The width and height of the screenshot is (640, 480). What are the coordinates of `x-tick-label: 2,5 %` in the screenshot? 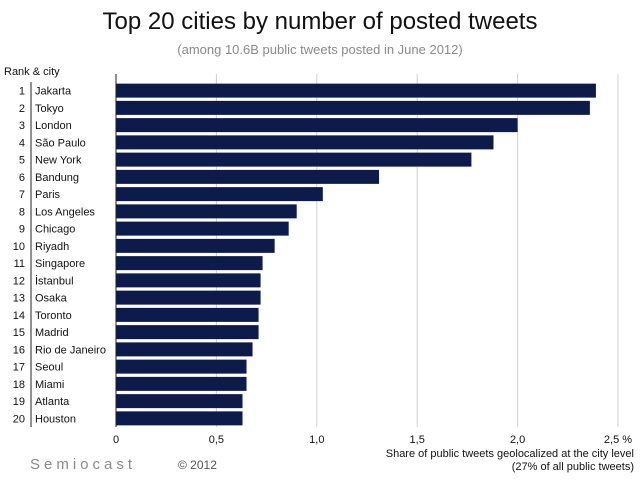 It's located at (618, 440).